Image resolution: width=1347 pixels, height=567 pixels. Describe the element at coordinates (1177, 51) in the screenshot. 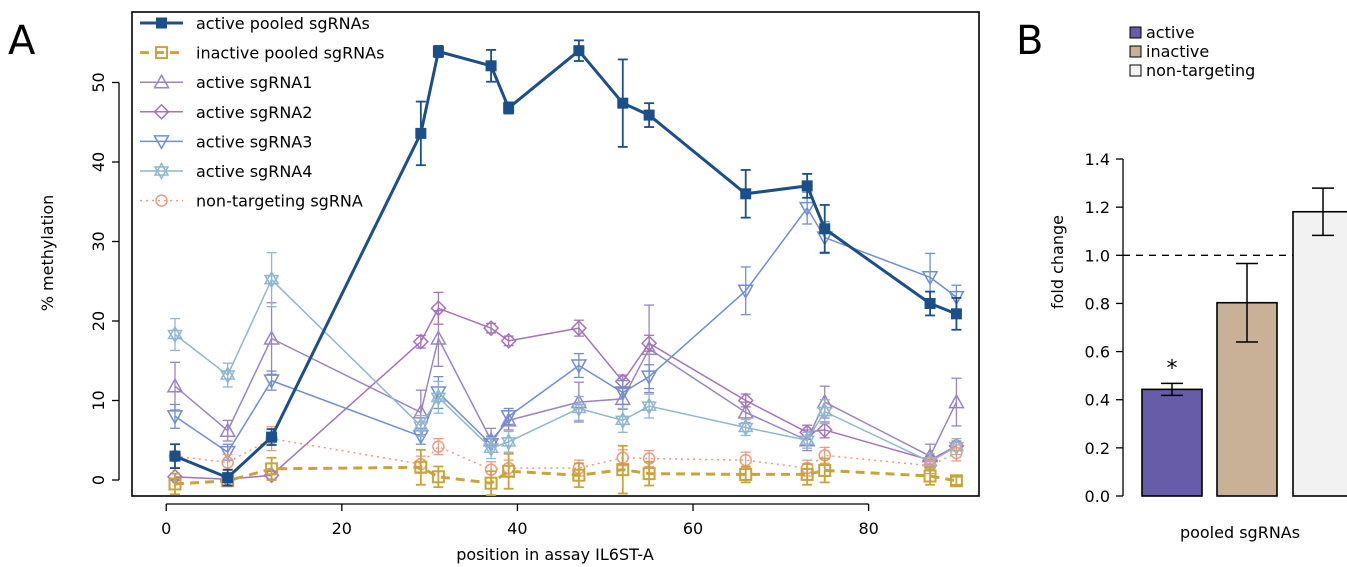

I see `legend-label: inactive` at that location.